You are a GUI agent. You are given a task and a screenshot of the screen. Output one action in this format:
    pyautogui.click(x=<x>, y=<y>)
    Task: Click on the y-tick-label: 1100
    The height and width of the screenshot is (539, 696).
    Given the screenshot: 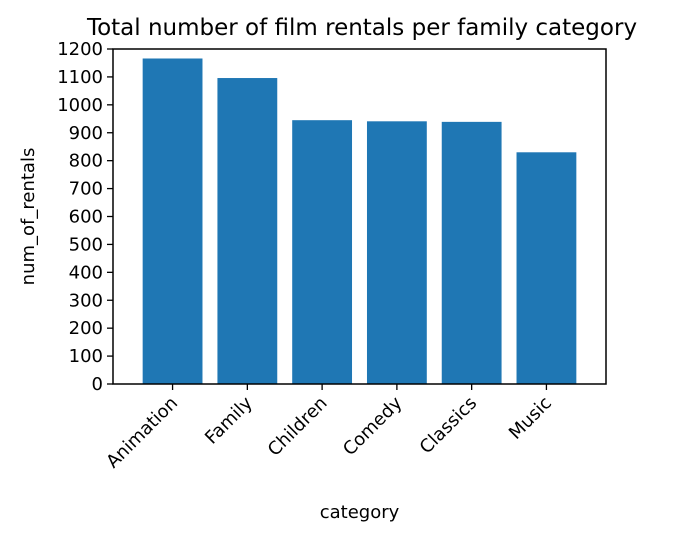 What is the action you would take?
    pyautogui.click(x=80, y=77)
    